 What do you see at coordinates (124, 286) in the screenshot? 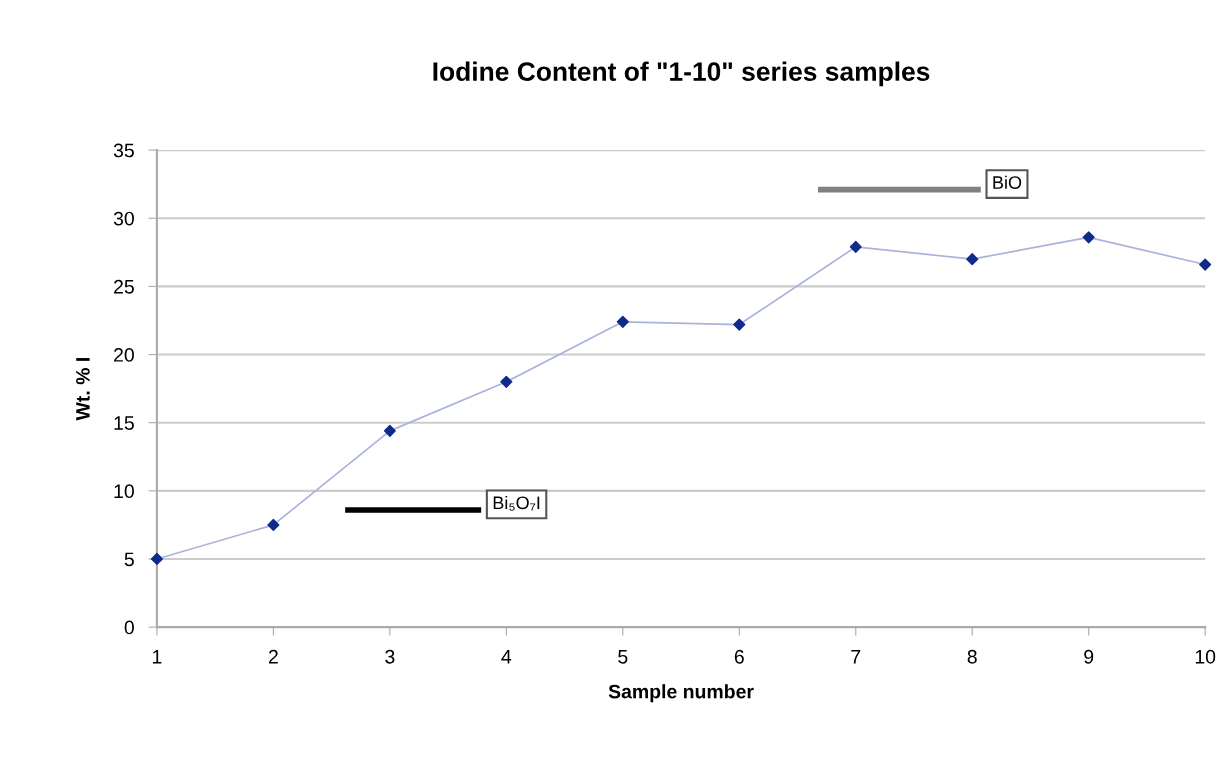
I see `y-tick-label: 25` at bounding box center [124, 286].